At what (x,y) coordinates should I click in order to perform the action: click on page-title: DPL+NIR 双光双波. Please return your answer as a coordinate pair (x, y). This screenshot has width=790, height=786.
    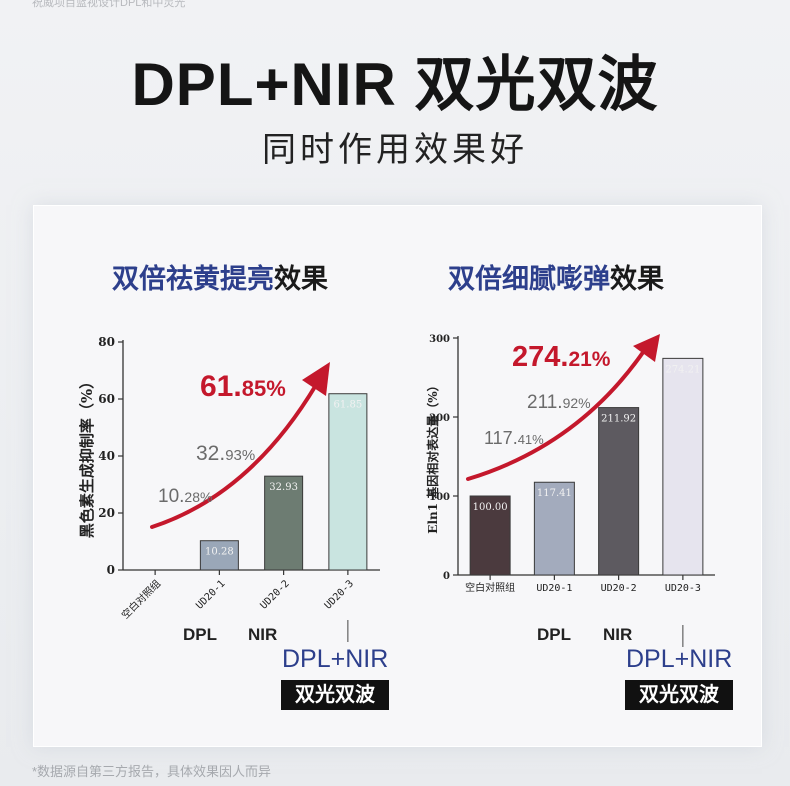
    Looking at the image, I should click on (395, 84).